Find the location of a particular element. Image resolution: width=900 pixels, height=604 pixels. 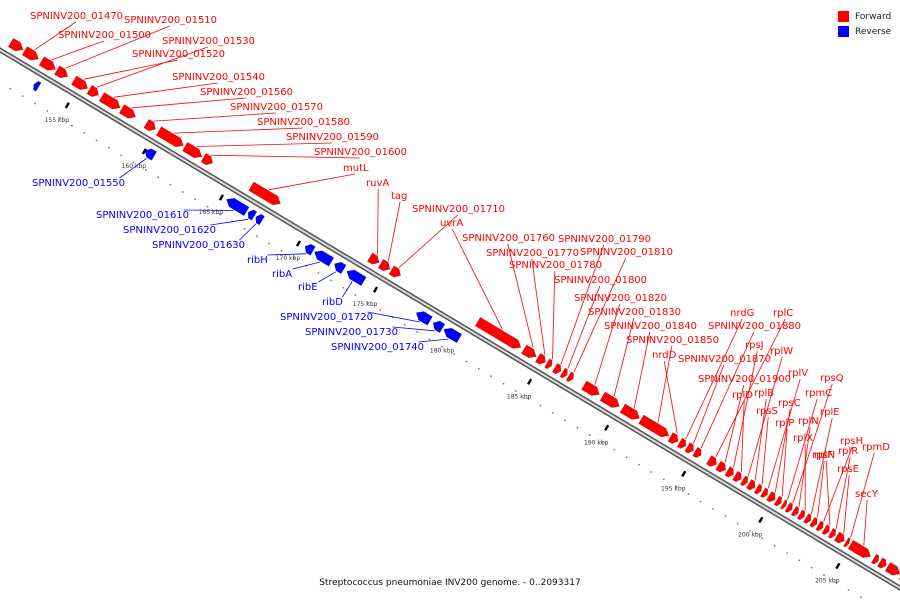

gene-label: rpsQ is located at coordinates (832, 378).